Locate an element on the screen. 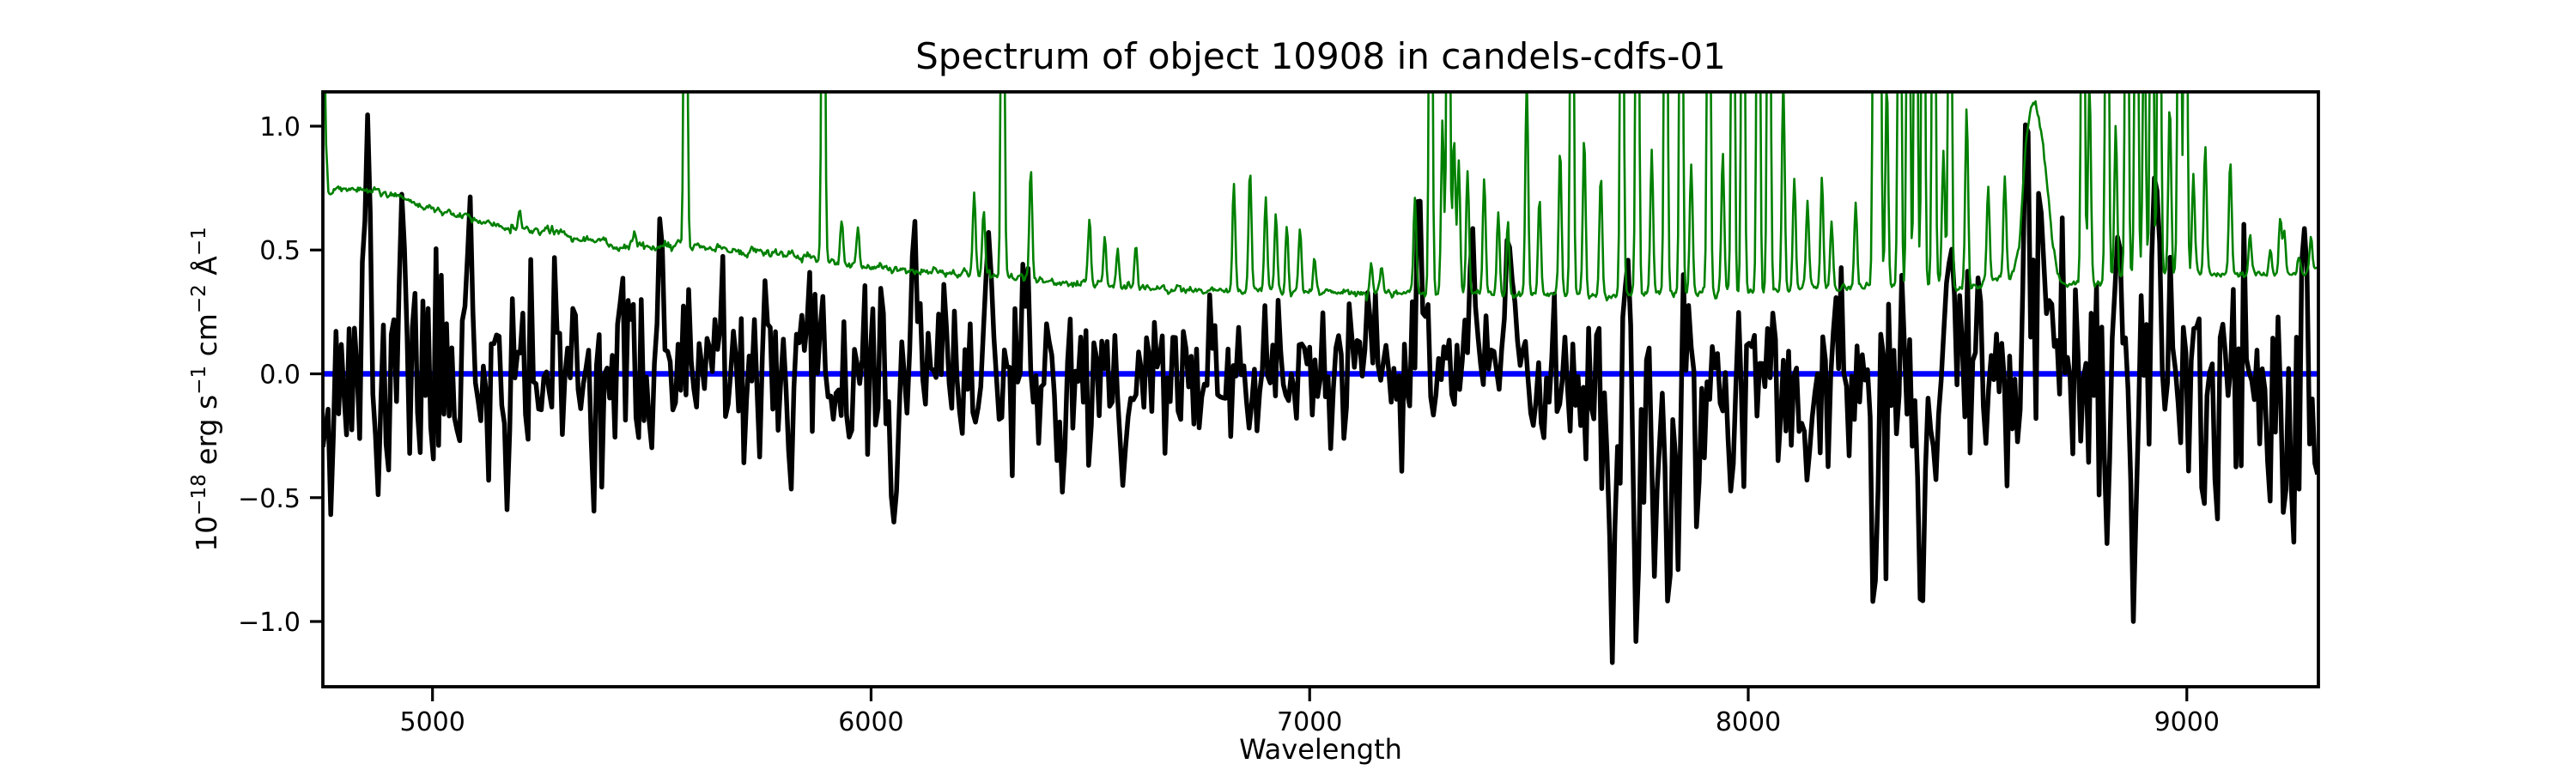  y-tick-label: 0.0 is located at coordinates (280, 375).